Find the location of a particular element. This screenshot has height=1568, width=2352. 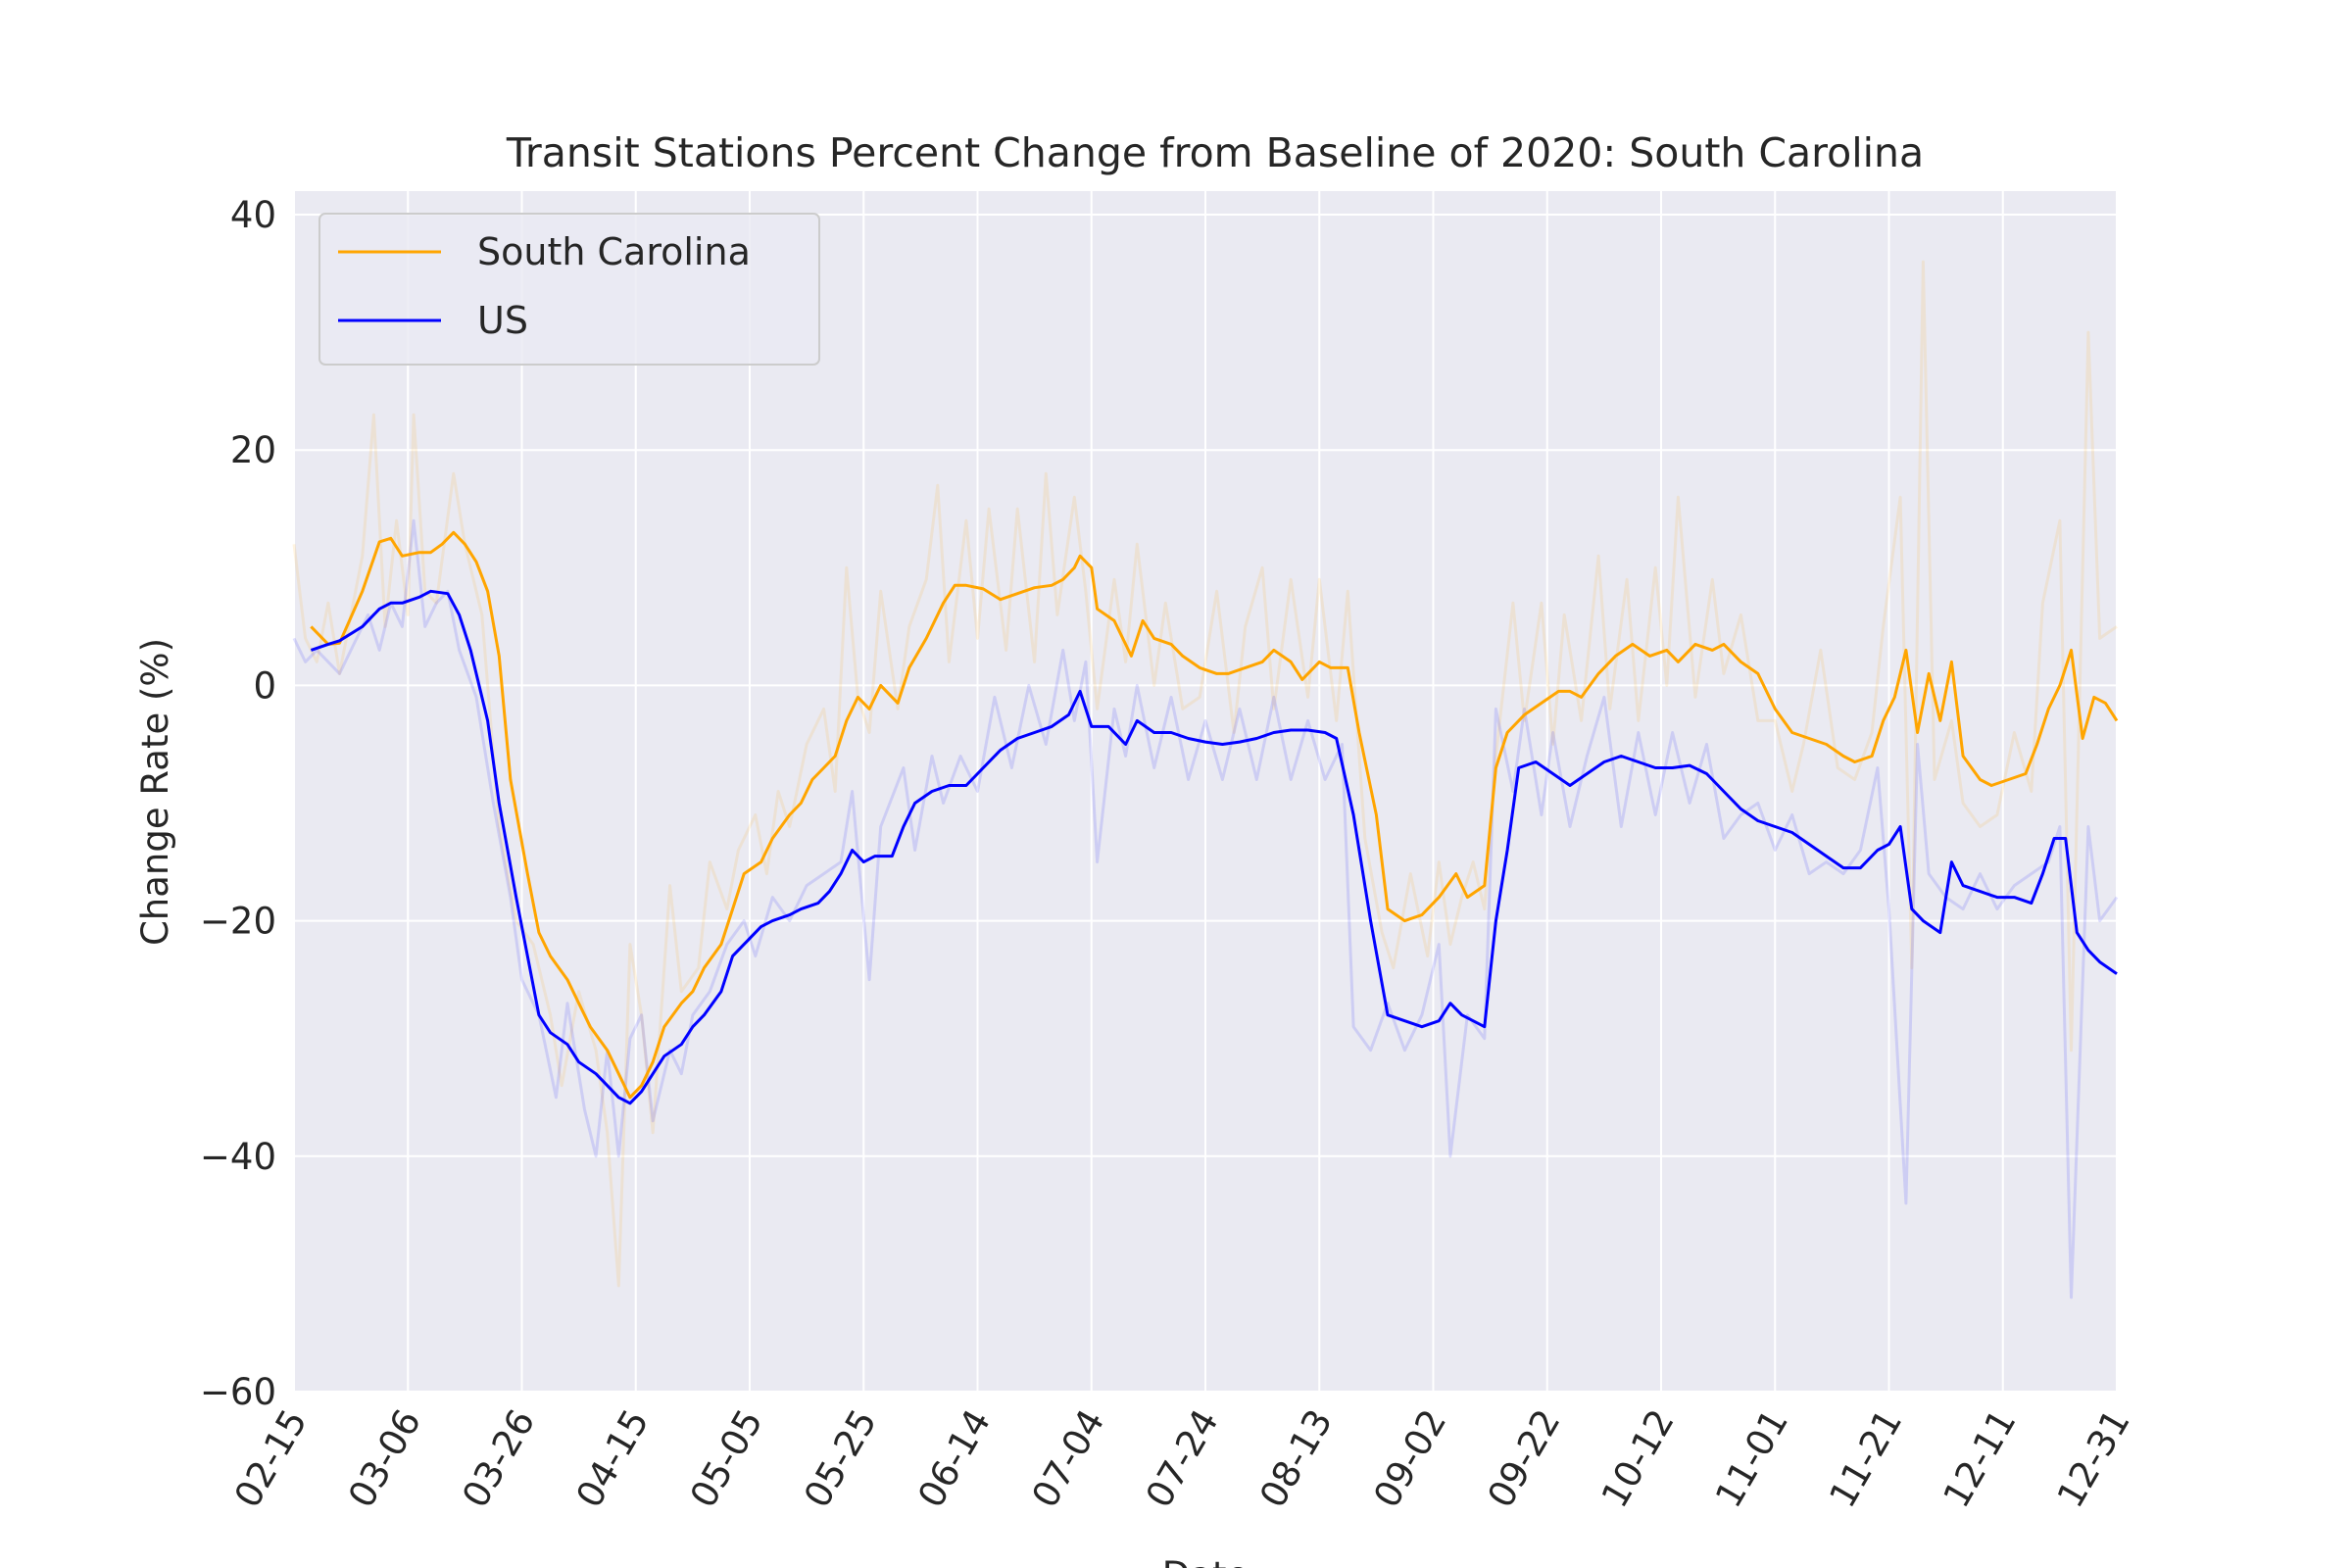

y-tick-label: −40 is located at coordinates (238, 1157).